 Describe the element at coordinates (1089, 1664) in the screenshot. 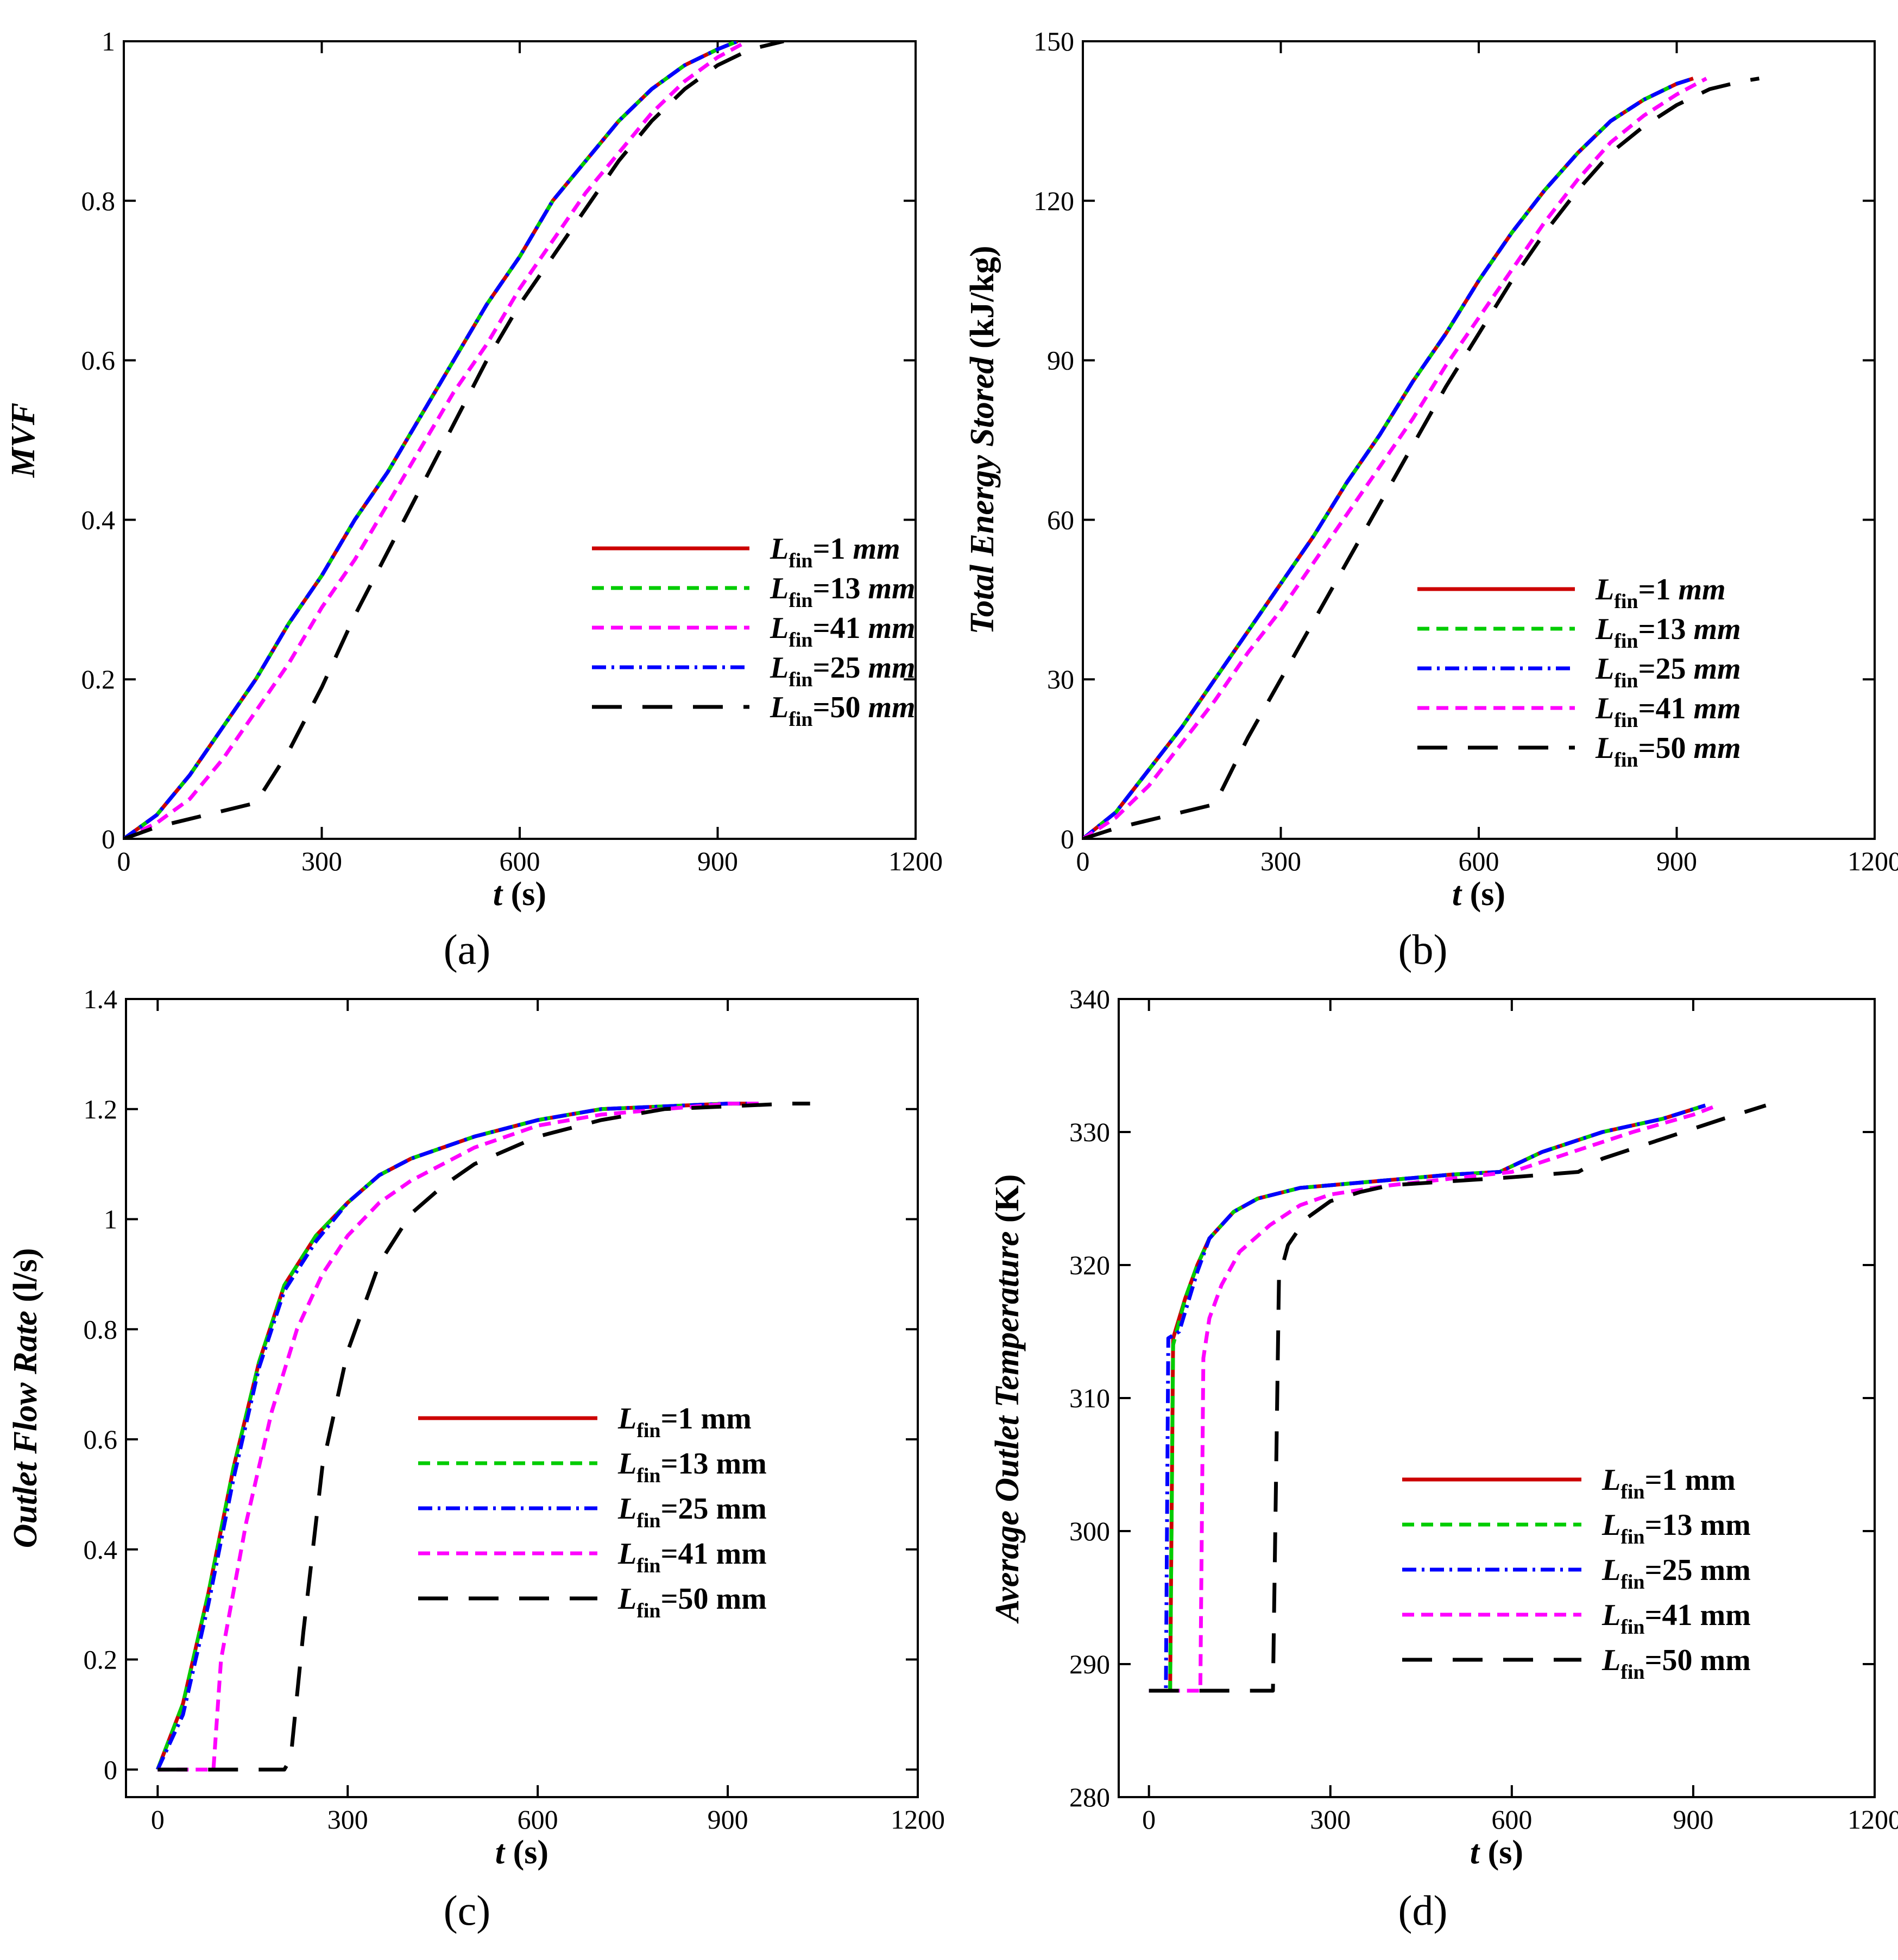

I see `y-tick-label: 290` at that location.